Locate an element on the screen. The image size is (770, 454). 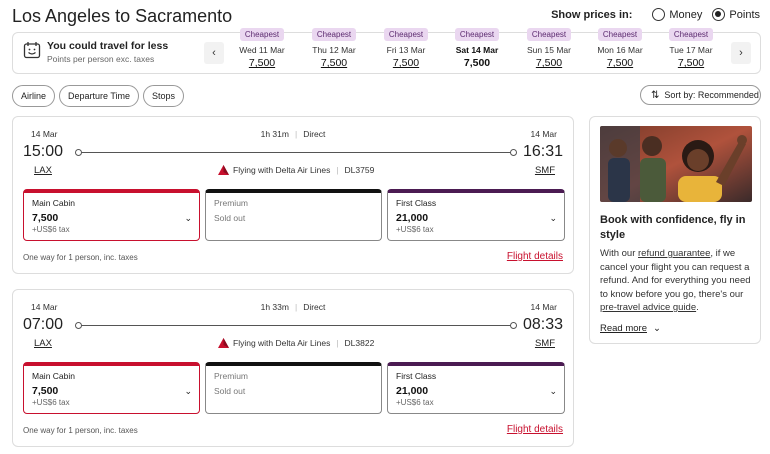
date-option: Cheapest Tue 17 Mar 7,500 is located at coordinates (691, 46).